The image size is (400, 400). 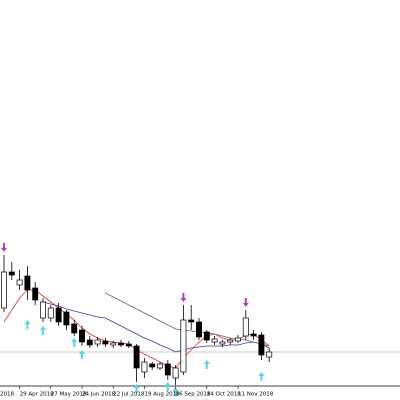 I want to click on x-tick-label: 16 Sep 2018, so click(x=193, y=395).